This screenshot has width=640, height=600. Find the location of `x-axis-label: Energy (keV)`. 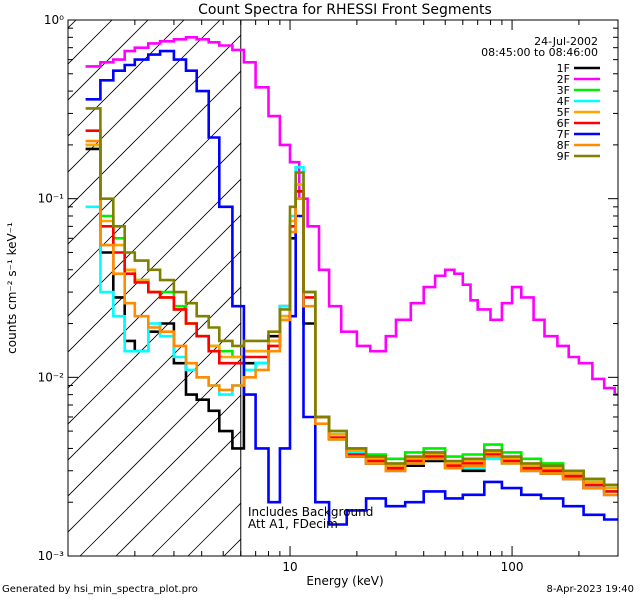

x-axis-label: Energy (keV) is located at coordinates (344, 581).